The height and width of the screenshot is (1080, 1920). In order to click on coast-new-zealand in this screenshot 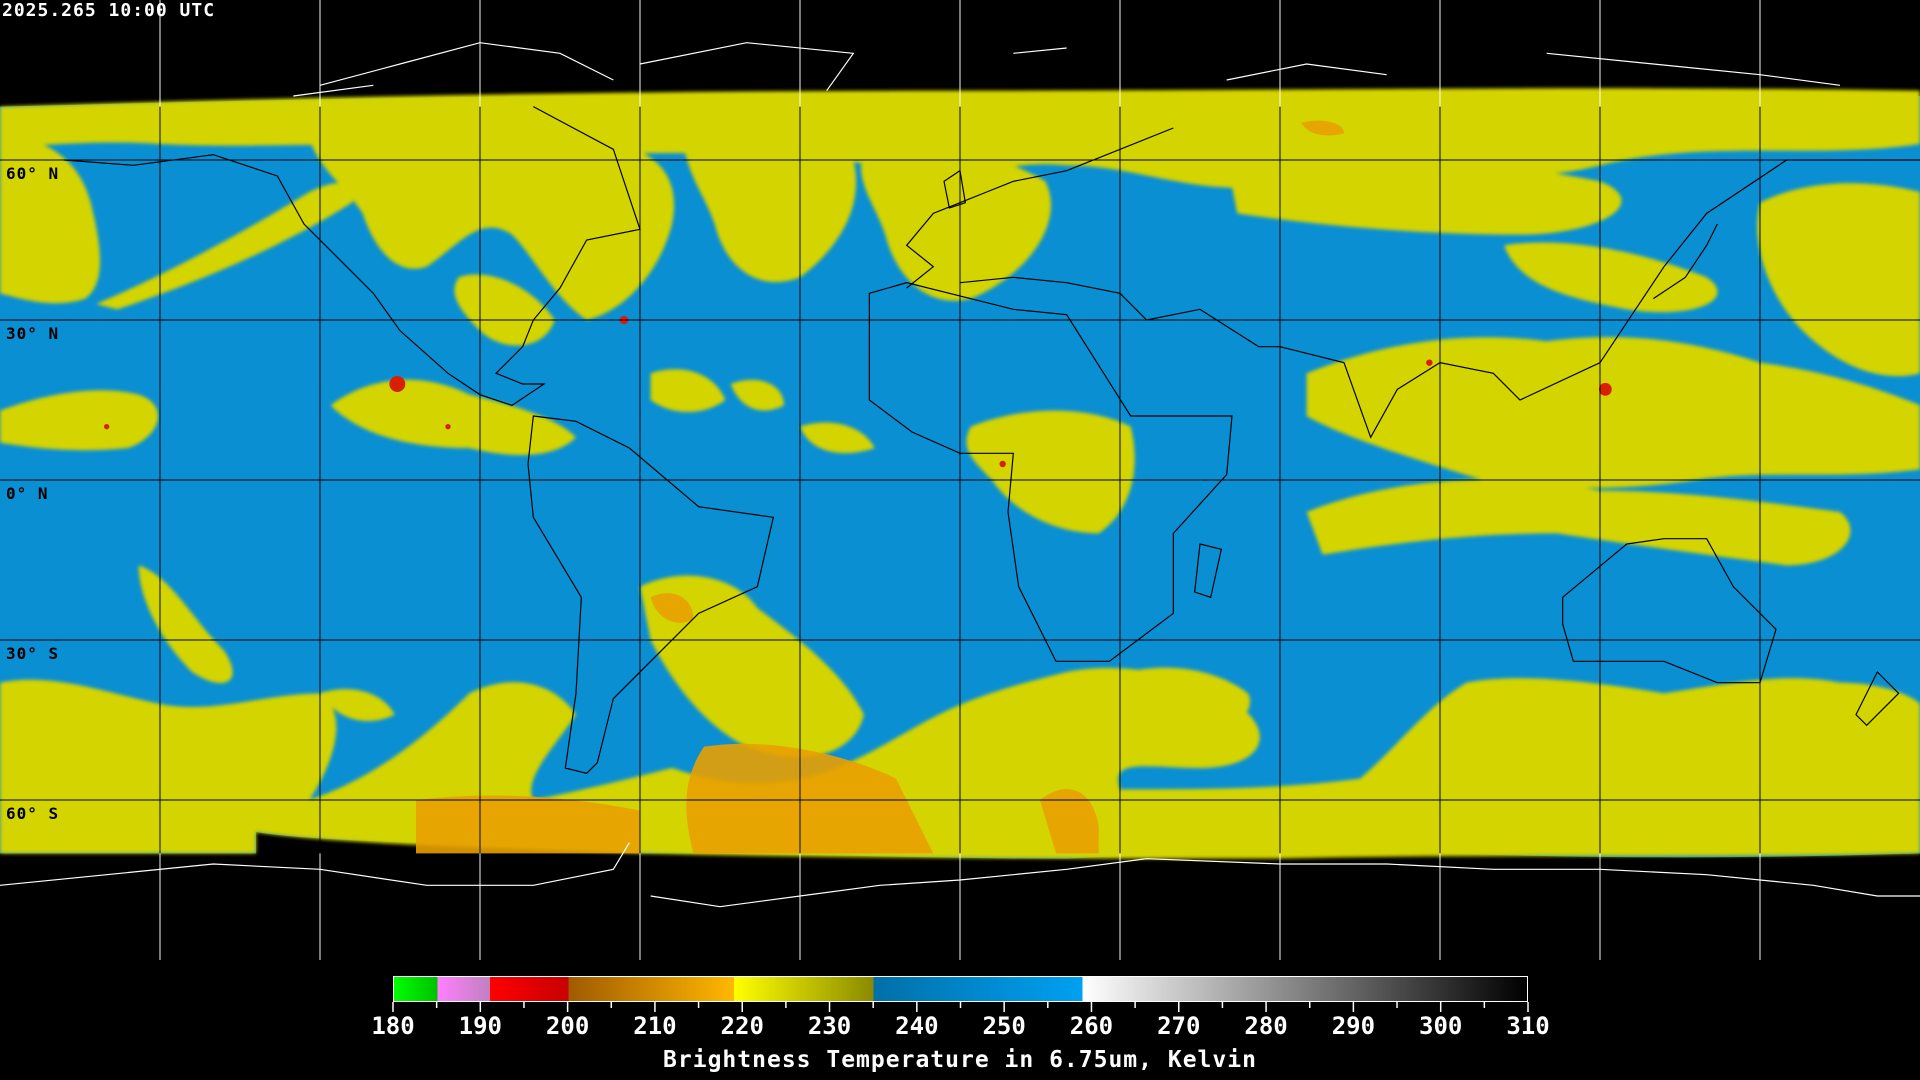, I will do `click(1877, 699)`.